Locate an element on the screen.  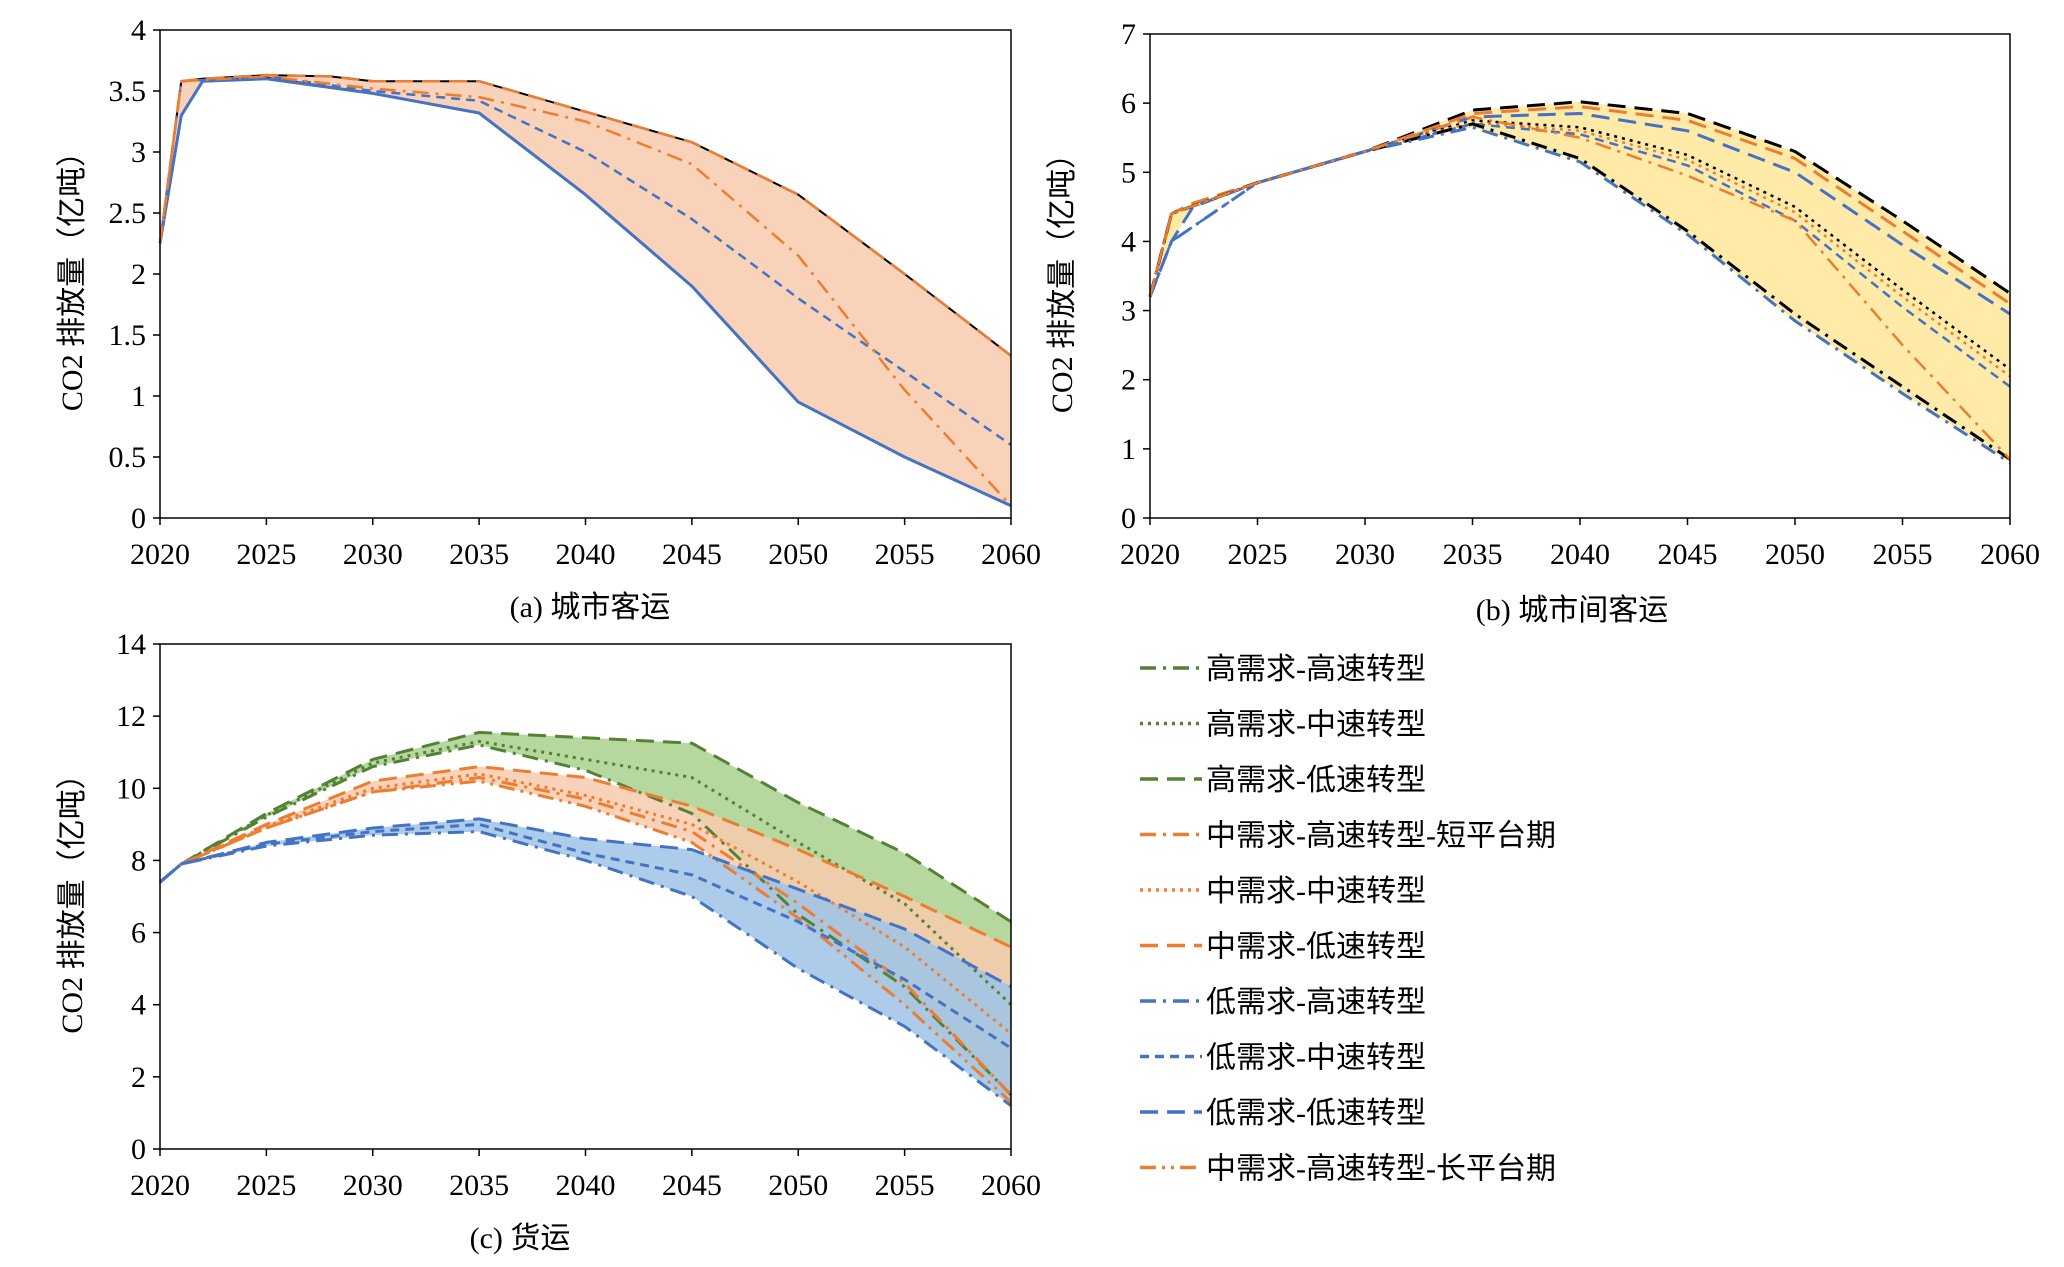
panel-b-y-tick-label: 5 is located at coordinates (1128, 172).